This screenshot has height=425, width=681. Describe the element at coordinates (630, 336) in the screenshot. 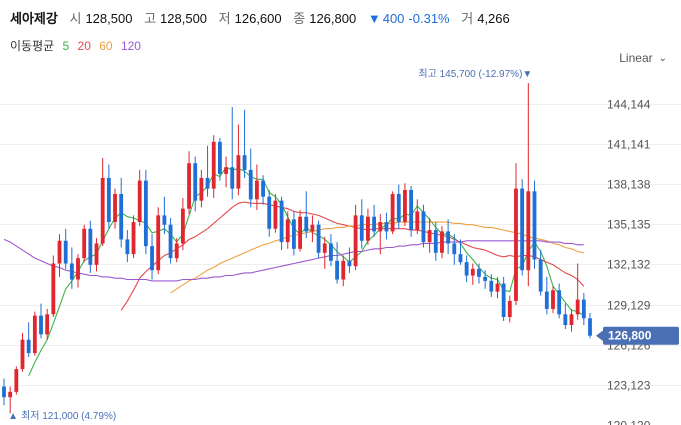

I see `current-price-label: 126,800` at that location.